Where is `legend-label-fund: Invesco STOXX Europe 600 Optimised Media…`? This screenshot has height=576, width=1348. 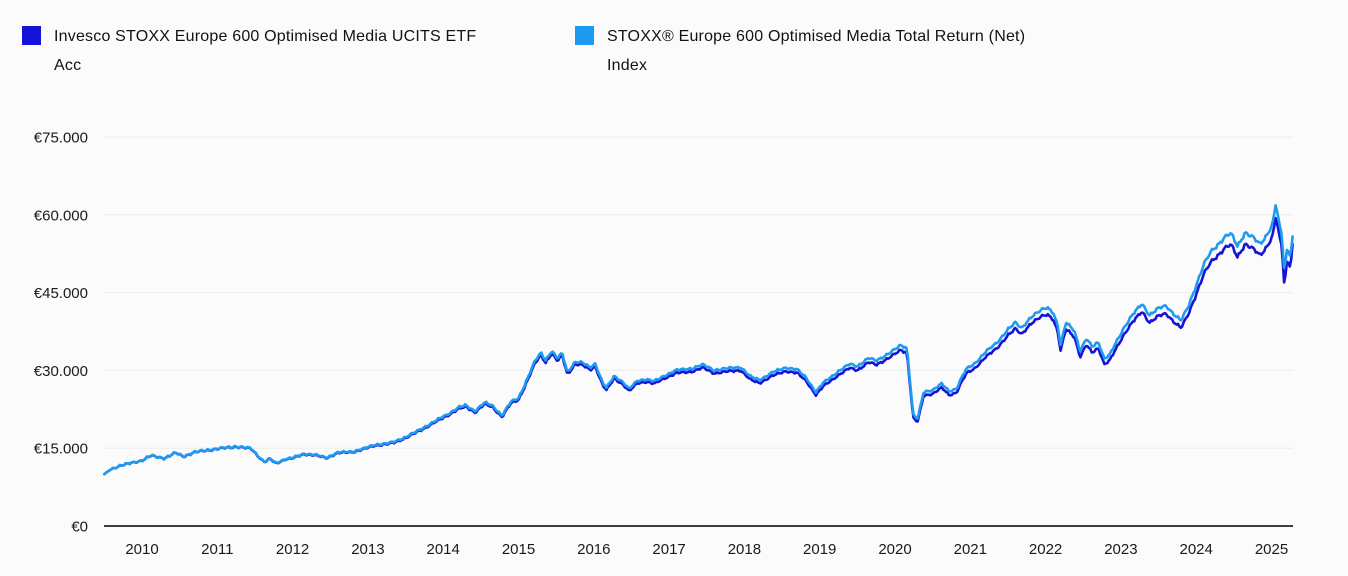
legend-label-fund: Invesco STOXX Europe 600 Optimised Media… is located at coordinates (265, 51).